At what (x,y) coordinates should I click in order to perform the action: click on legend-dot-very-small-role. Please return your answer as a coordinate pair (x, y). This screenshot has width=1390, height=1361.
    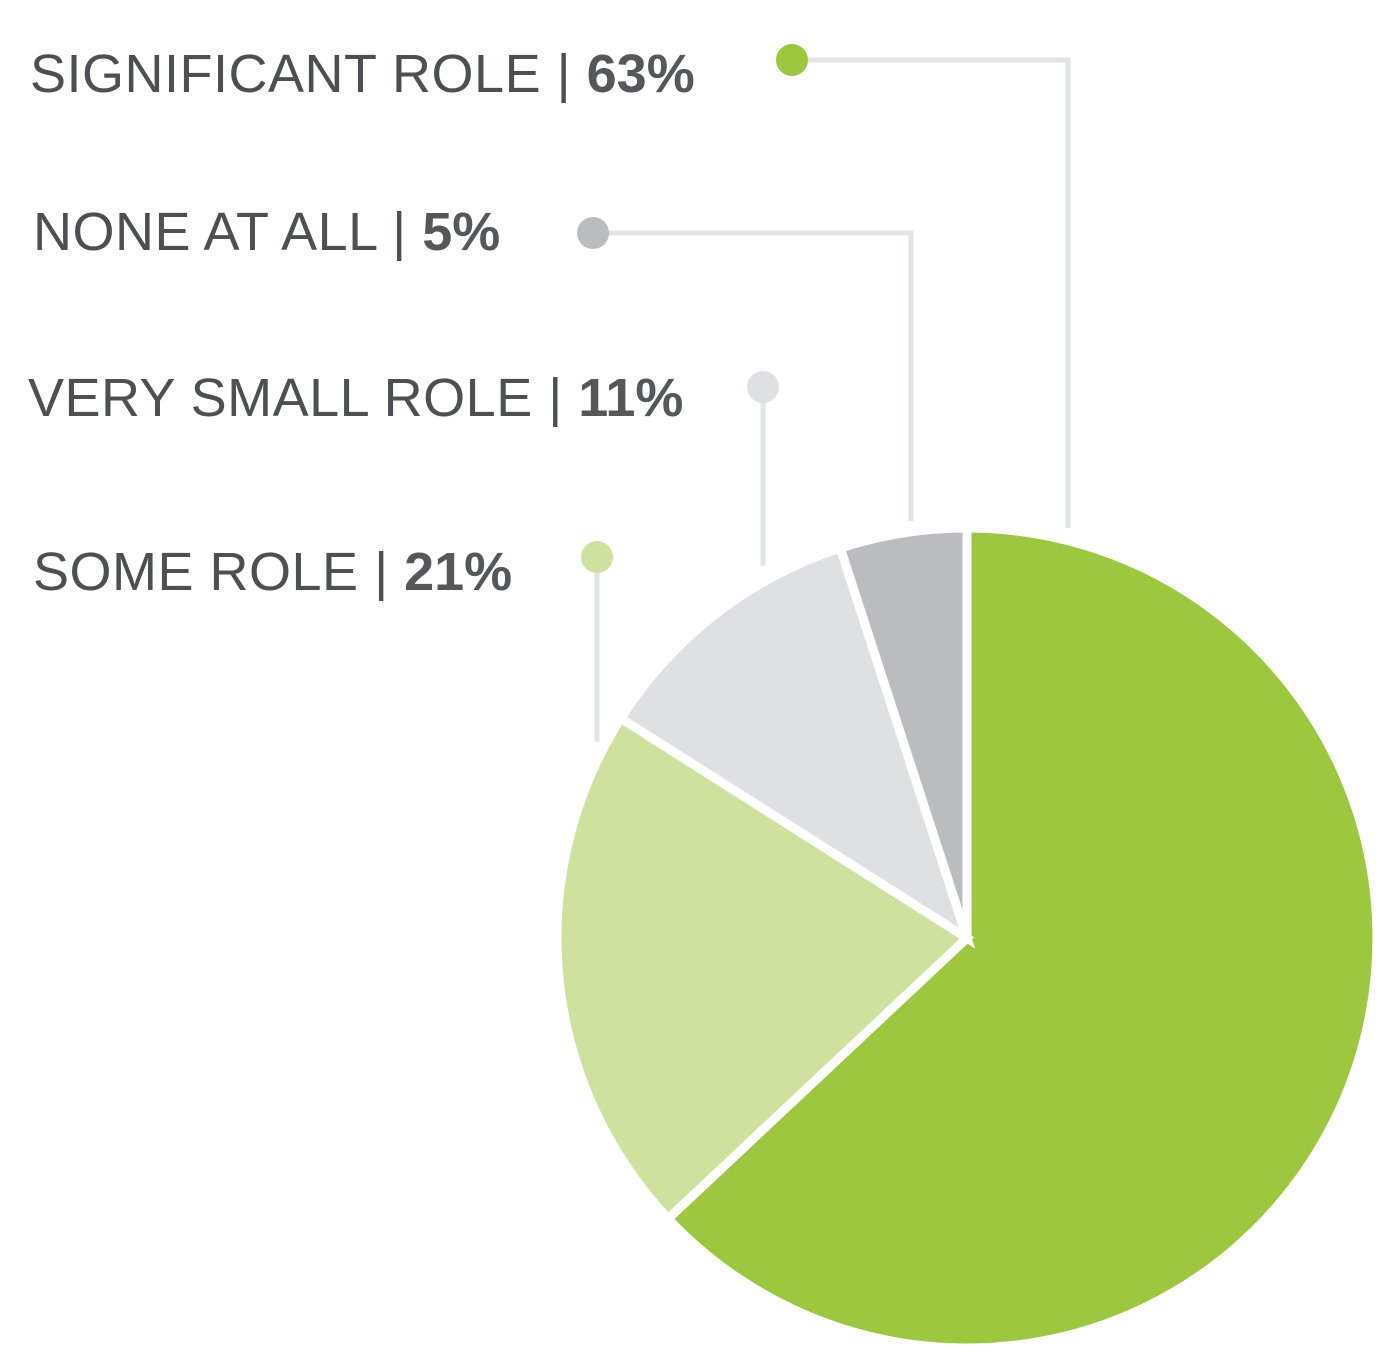
    Looking at the image, I should click on (763, 387).